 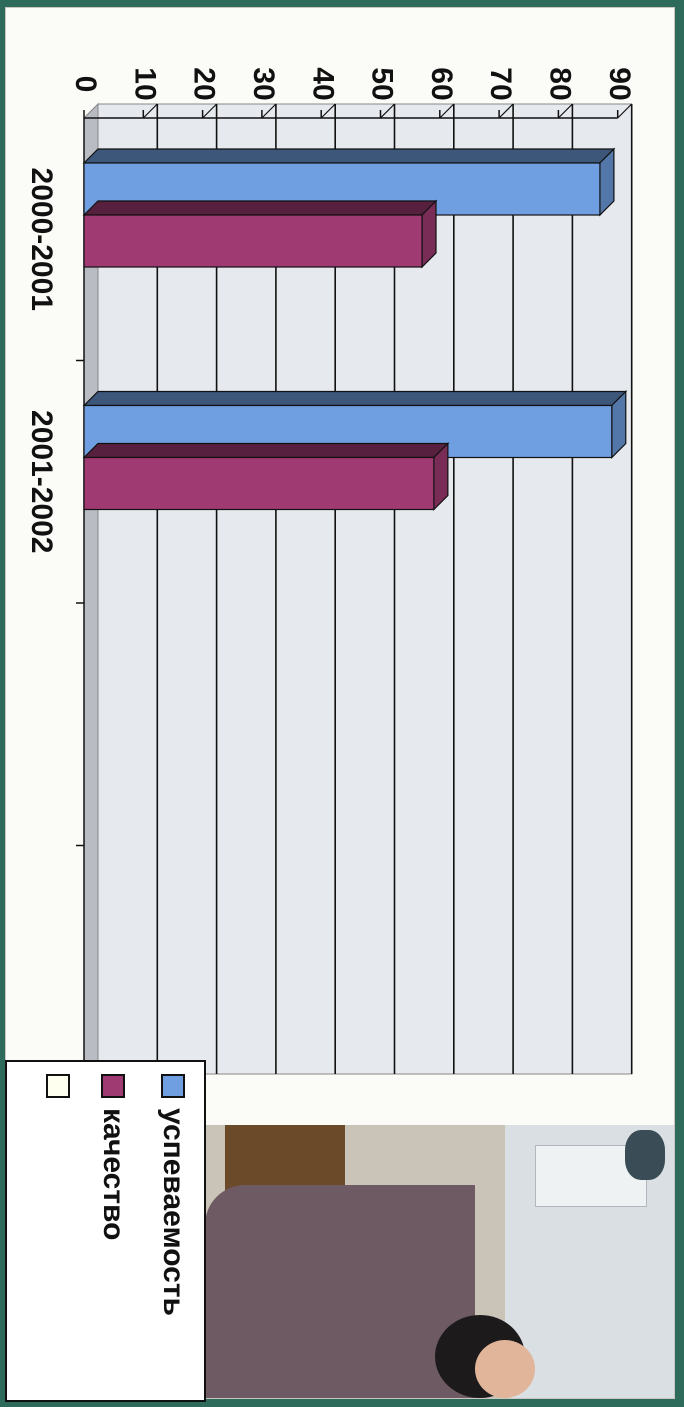 I want to click on value-axis-label: 60, so click(x=441, y=83).